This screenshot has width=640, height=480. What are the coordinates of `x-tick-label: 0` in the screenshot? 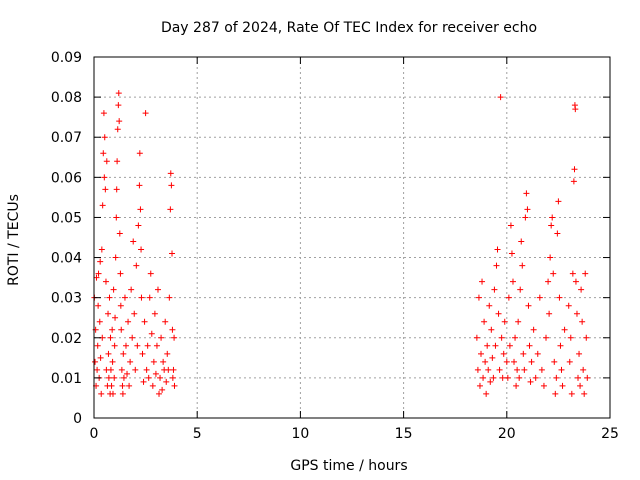 It's located at (94, 434).